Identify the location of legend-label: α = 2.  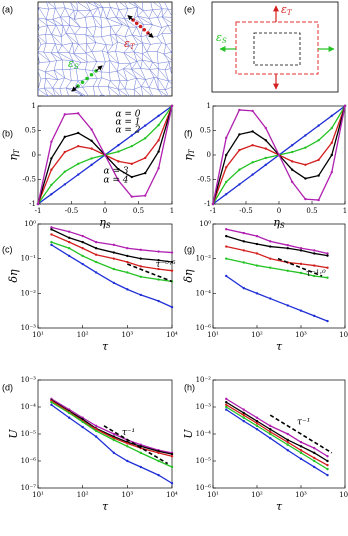
(127, 131).